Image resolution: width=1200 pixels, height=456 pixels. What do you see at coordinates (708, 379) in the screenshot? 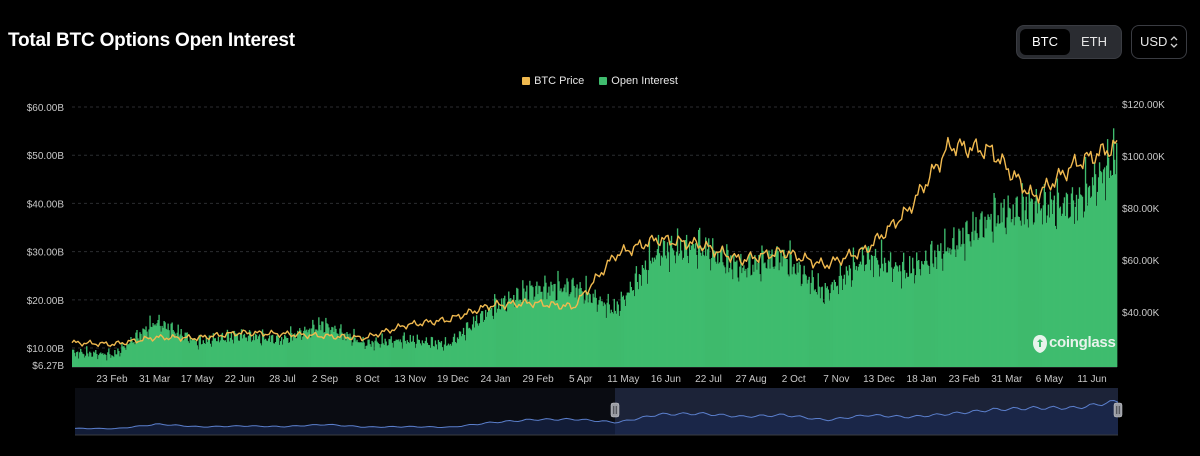
I see `x-axis-tick-label: 22 Jul` at bounding box center [708, 379].